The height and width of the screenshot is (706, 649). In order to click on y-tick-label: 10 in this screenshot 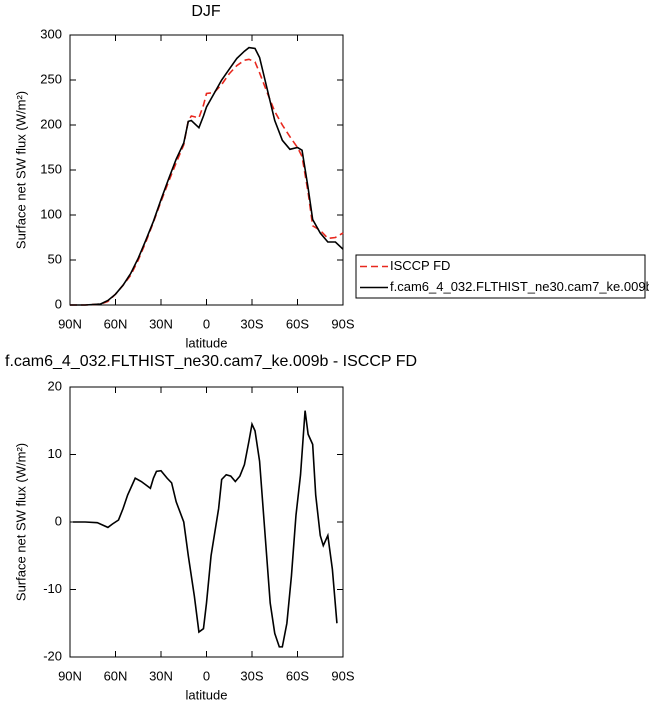, I will do `click(55, 453)`.